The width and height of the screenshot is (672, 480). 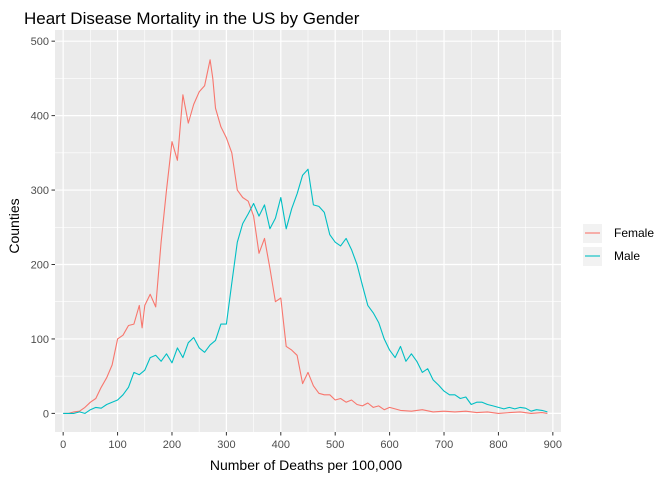 I want to click on x-tick-label: 100, so click(x=117, y=445).